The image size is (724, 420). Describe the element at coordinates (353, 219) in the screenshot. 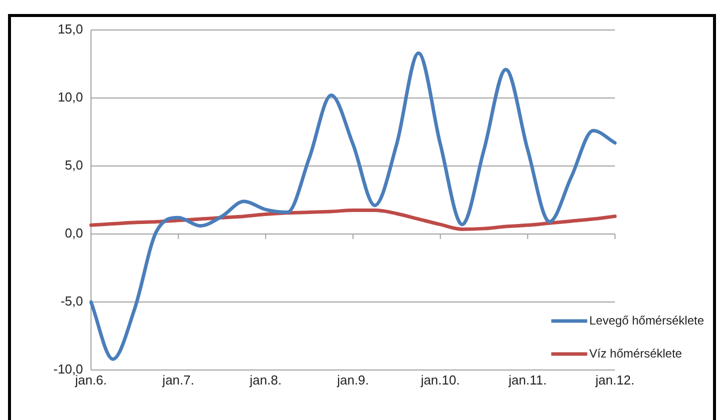

I see `line-series` at that location.